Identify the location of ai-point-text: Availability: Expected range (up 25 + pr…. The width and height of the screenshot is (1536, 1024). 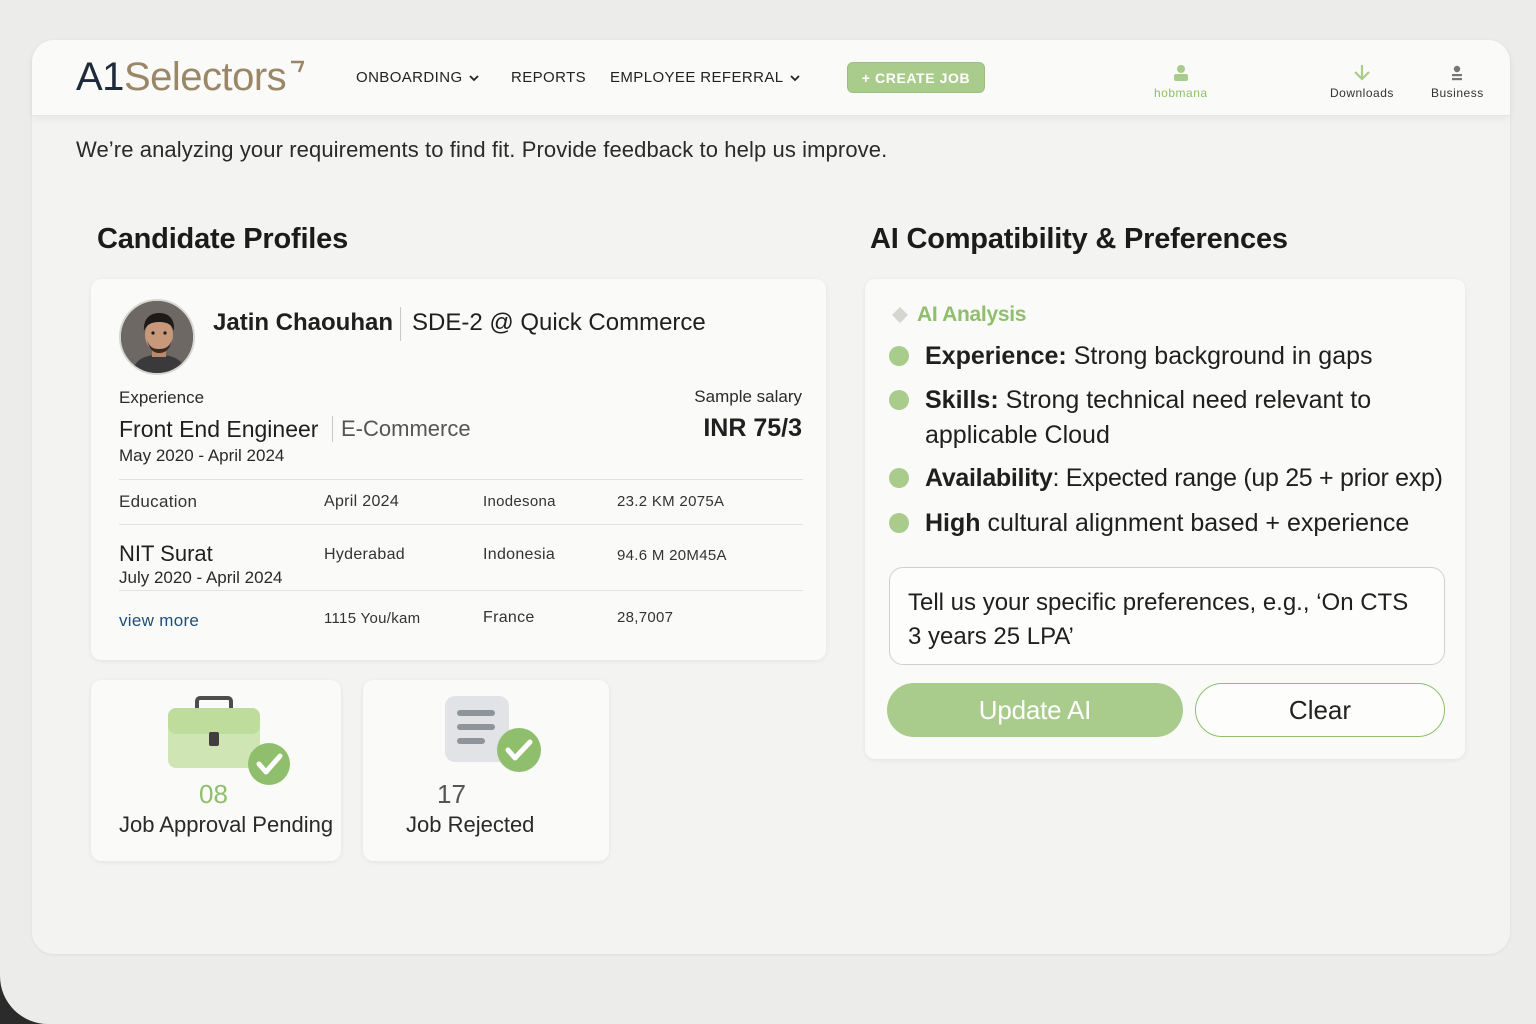
(1184, 478).